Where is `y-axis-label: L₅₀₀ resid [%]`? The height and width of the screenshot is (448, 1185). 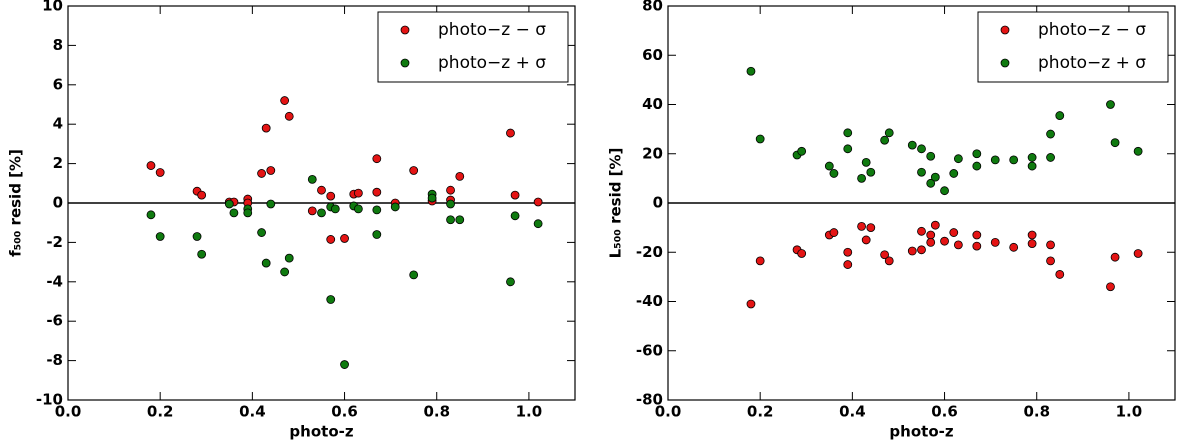 y-axis-label: L₅₀₀ resid [%] is located at coordinates (616, 203).